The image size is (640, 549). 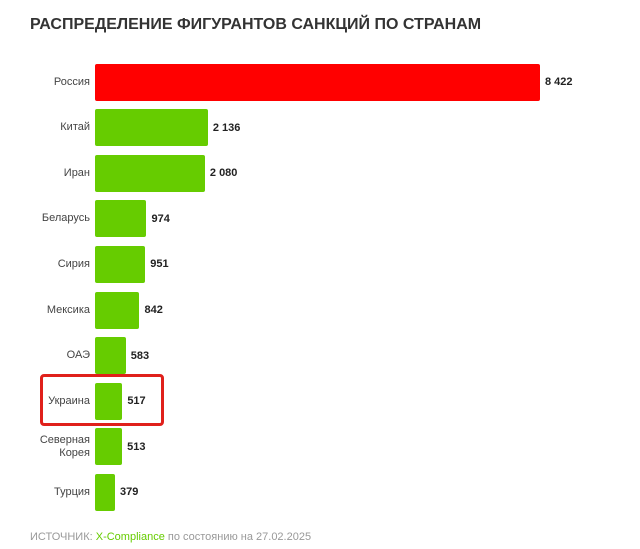 I want to click on category-label: Китай, so click(x=75, y=127).